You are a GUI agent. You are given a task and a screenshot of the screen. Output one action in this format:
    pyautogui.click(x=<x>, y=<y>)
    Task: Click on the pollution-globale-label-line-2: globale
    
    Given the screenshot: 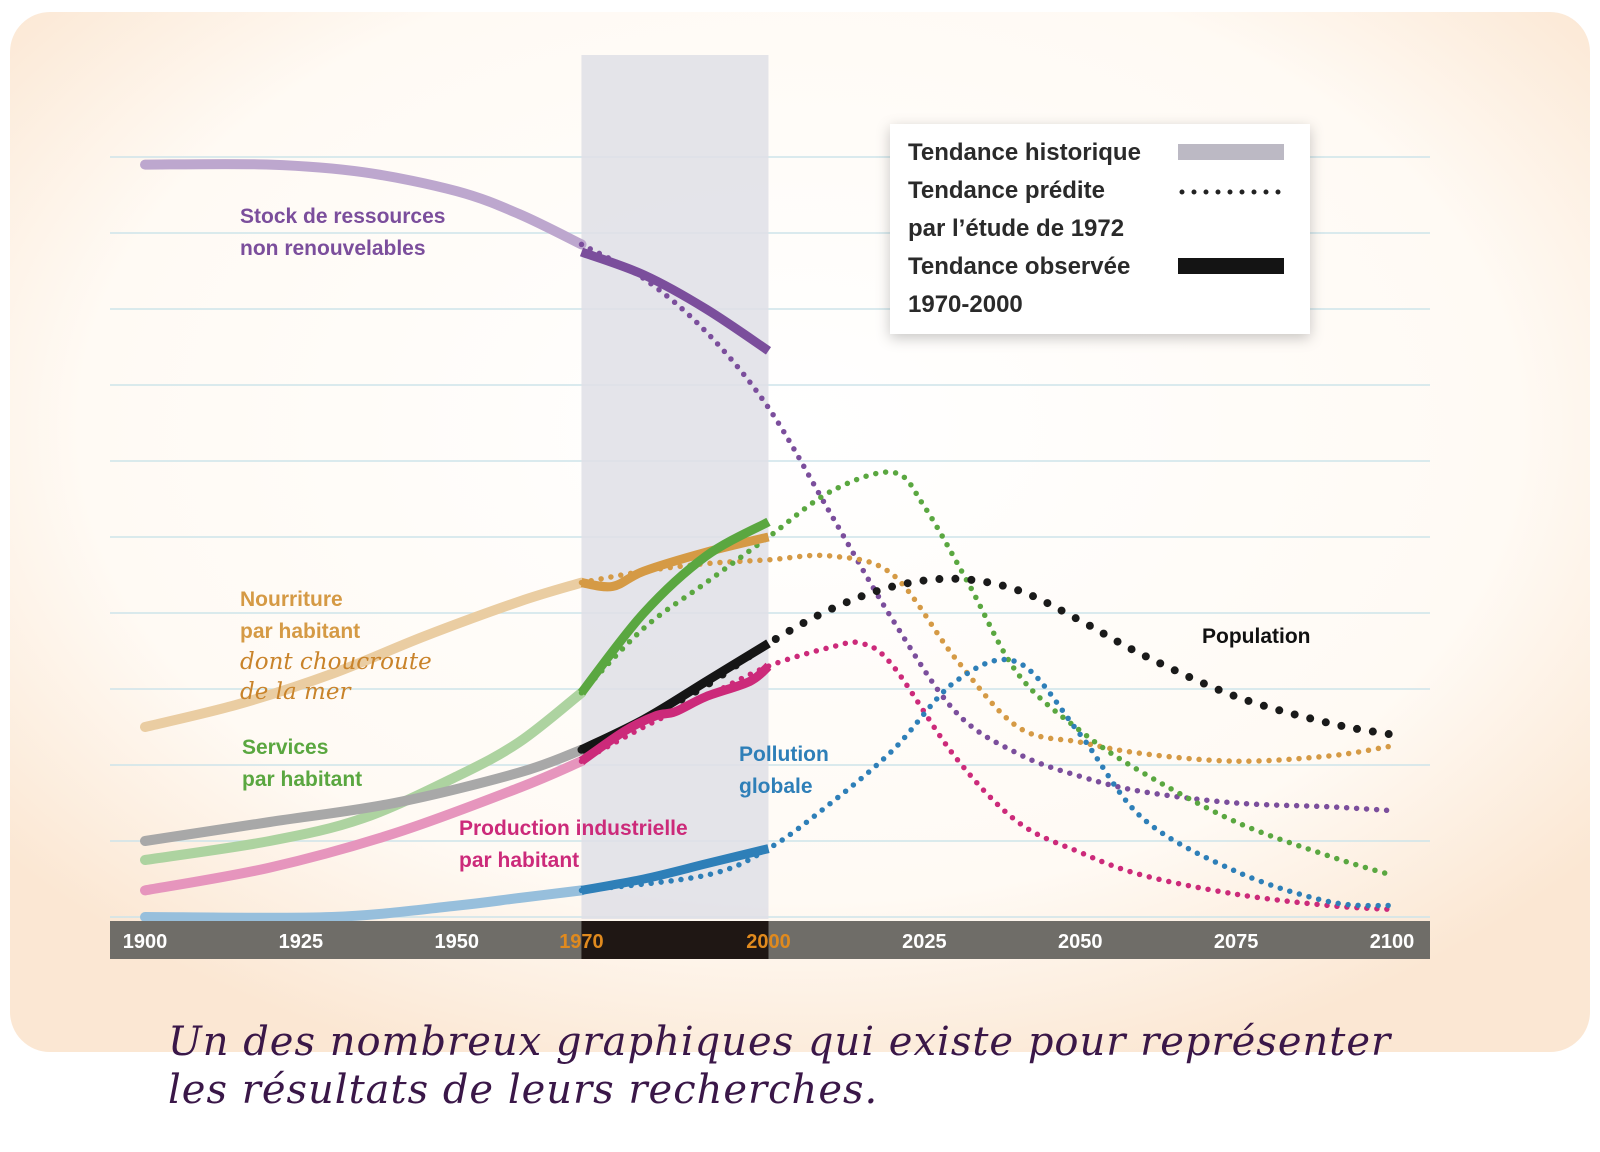 What is the action you would take?
    pyautogui.click(x=776, y=786)
    